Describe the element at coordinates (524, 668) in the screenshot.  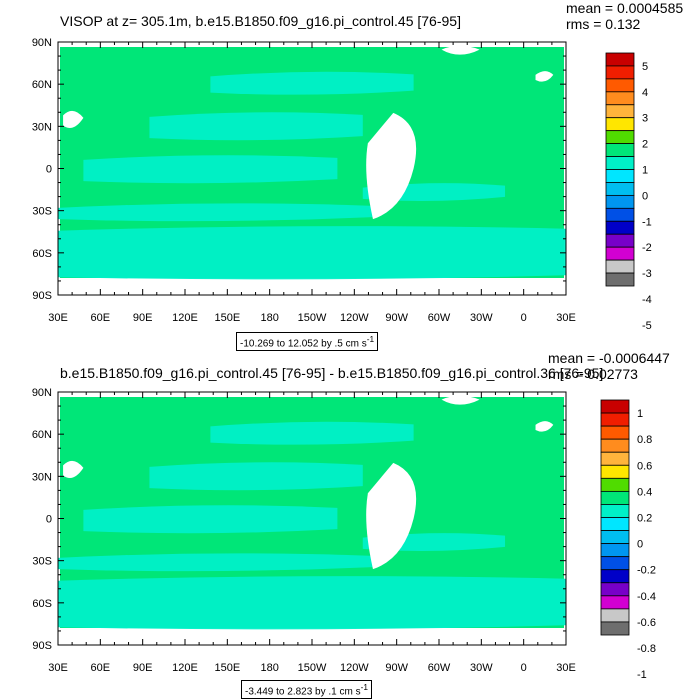
I see `x-tick-label: 0` at that location.